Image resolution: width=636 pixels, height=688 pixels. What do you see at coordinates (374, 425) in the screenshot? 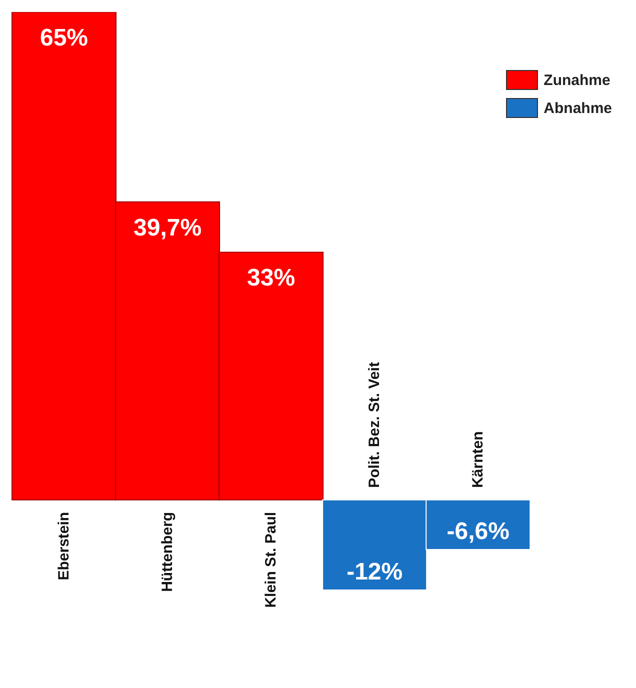
I see `x-tick-label: Polit. Bez. St. Veit` at bounding box center [374, 425].